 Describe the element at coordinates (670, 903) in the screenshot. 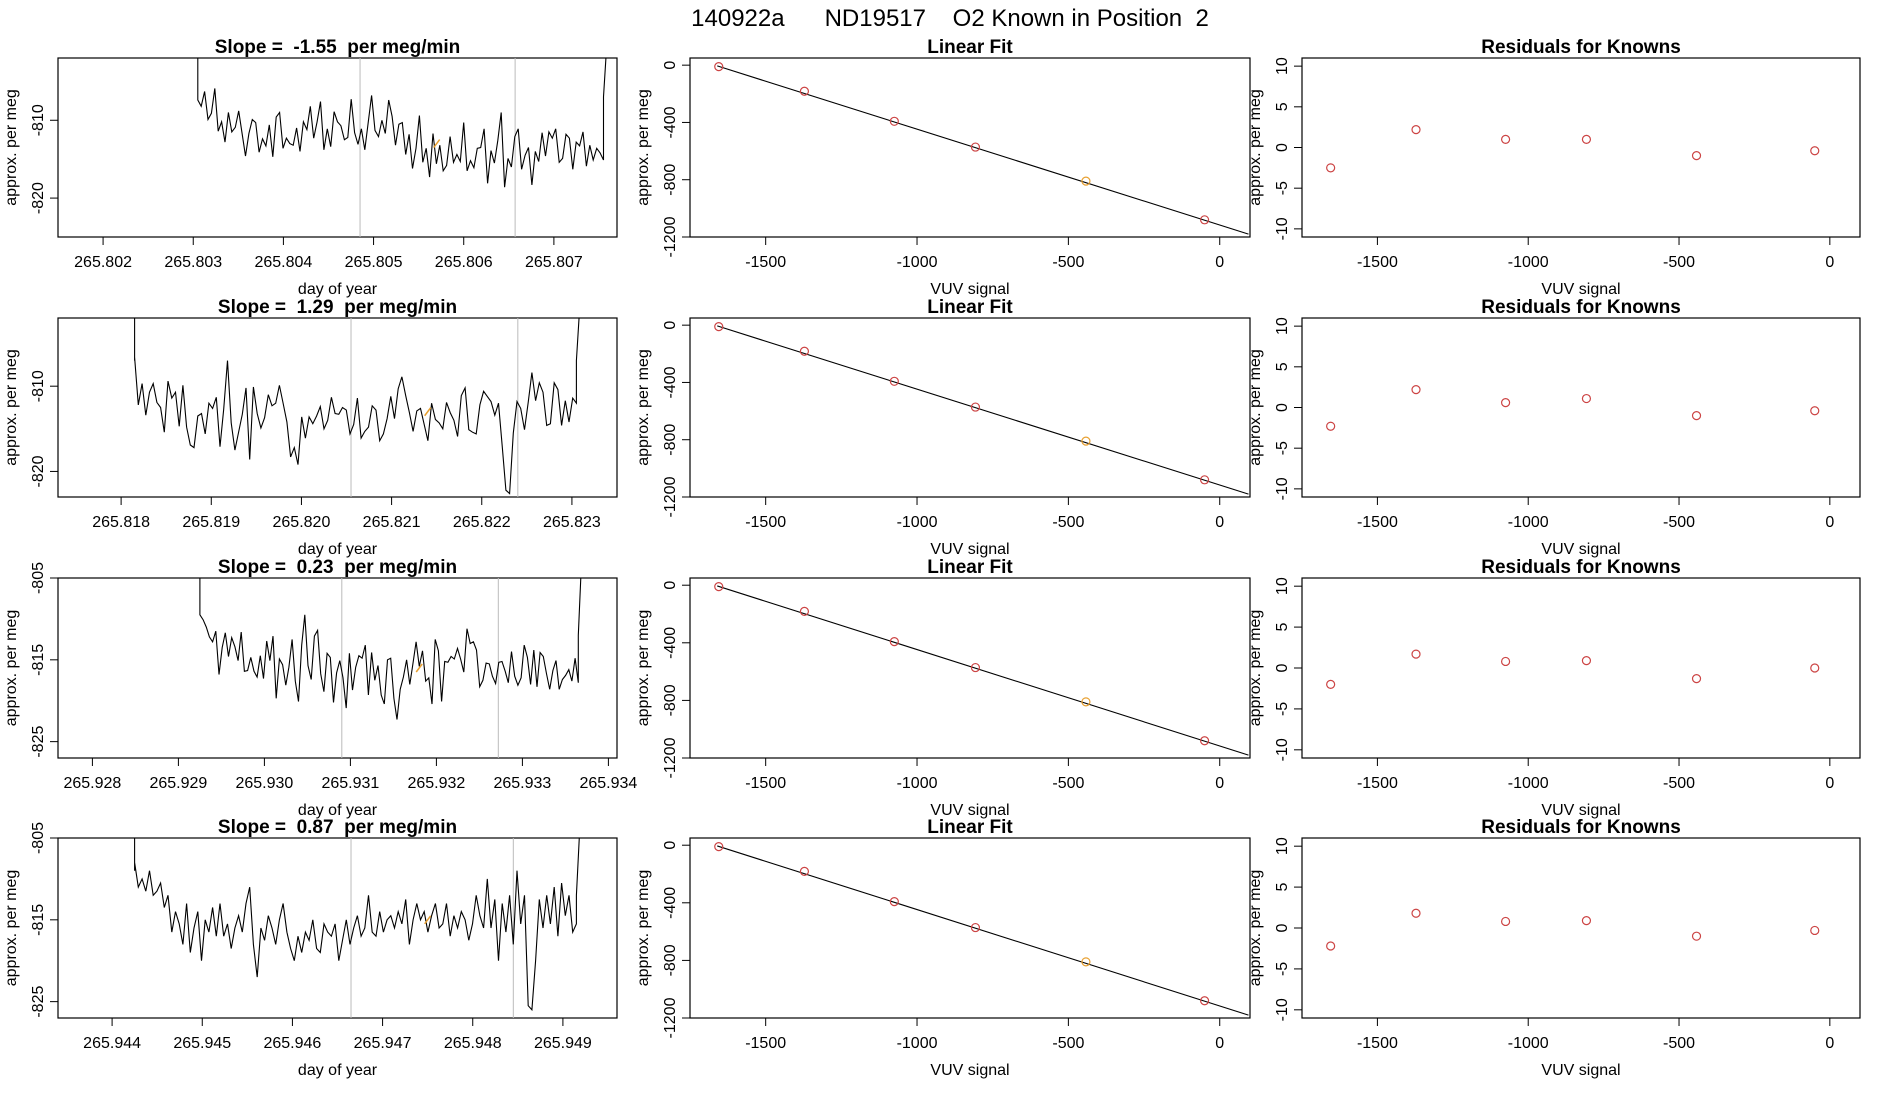

I see `linear-fit-4-y-tick-label: -400` at that location.